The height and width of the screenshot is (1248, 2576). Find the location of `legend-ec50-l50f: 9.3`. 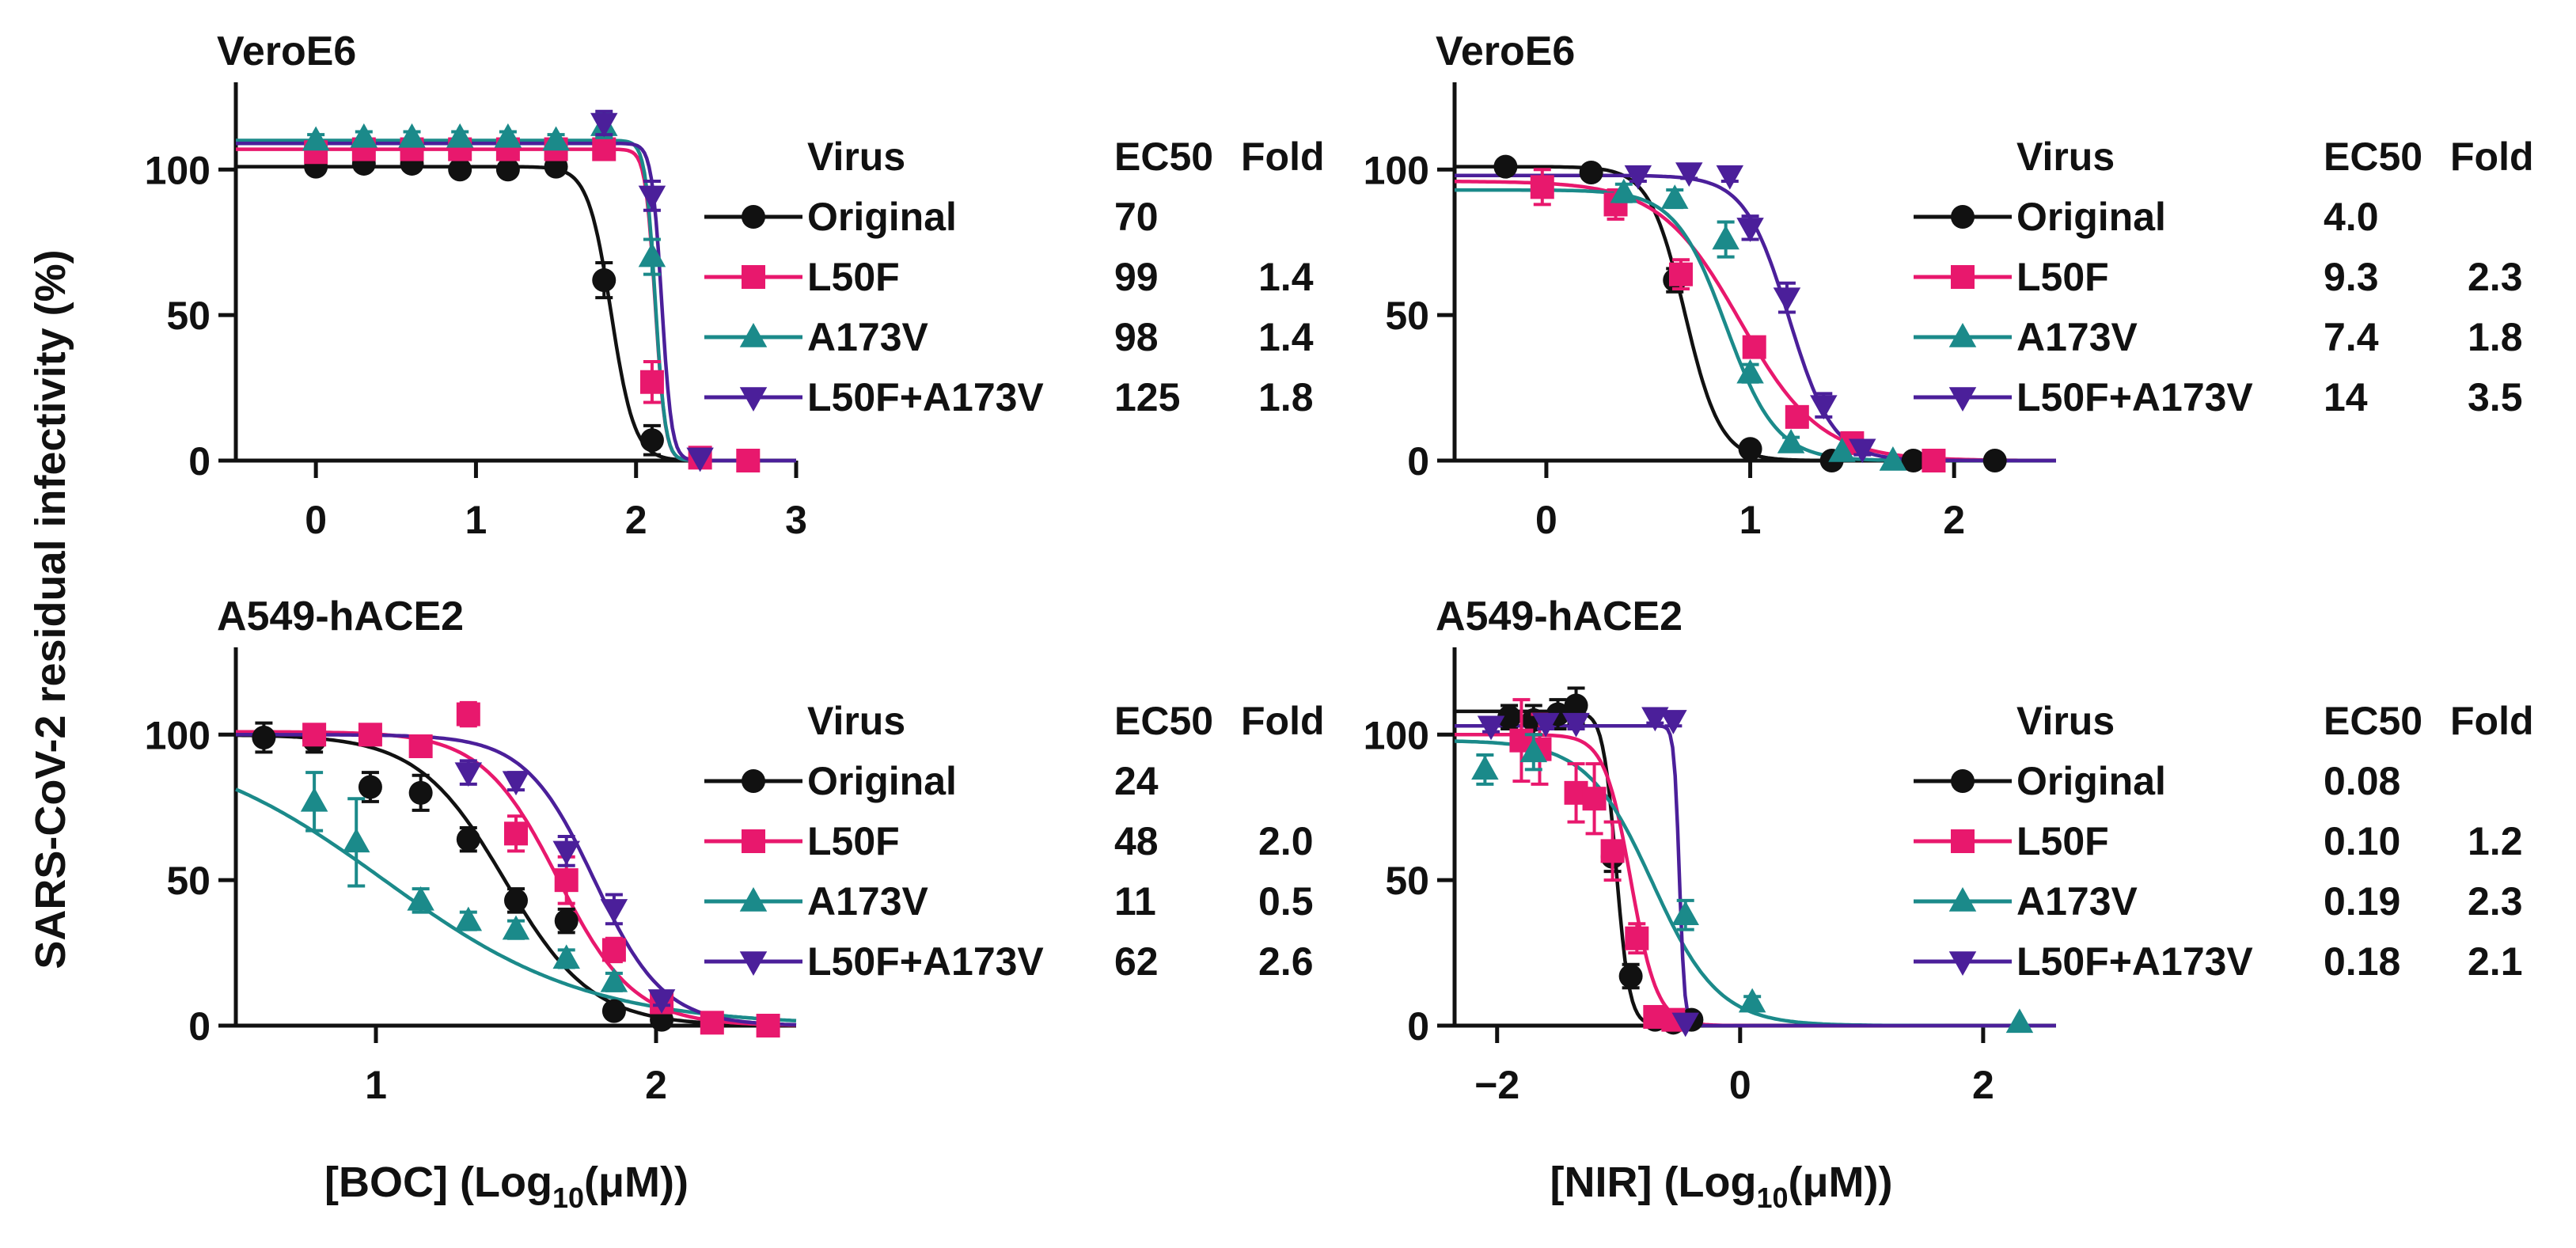

legend-ec50-l50f: 9.3 is located at coordinates (2351, 277).